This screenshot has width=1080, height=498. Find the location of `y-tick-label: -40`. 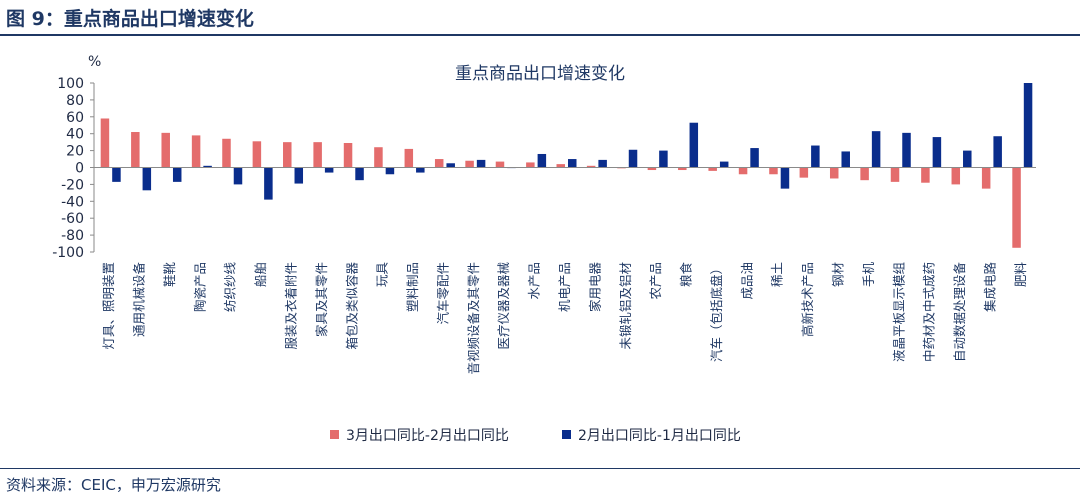

y-tick-label: -40 is located at coordinates (72, 202).